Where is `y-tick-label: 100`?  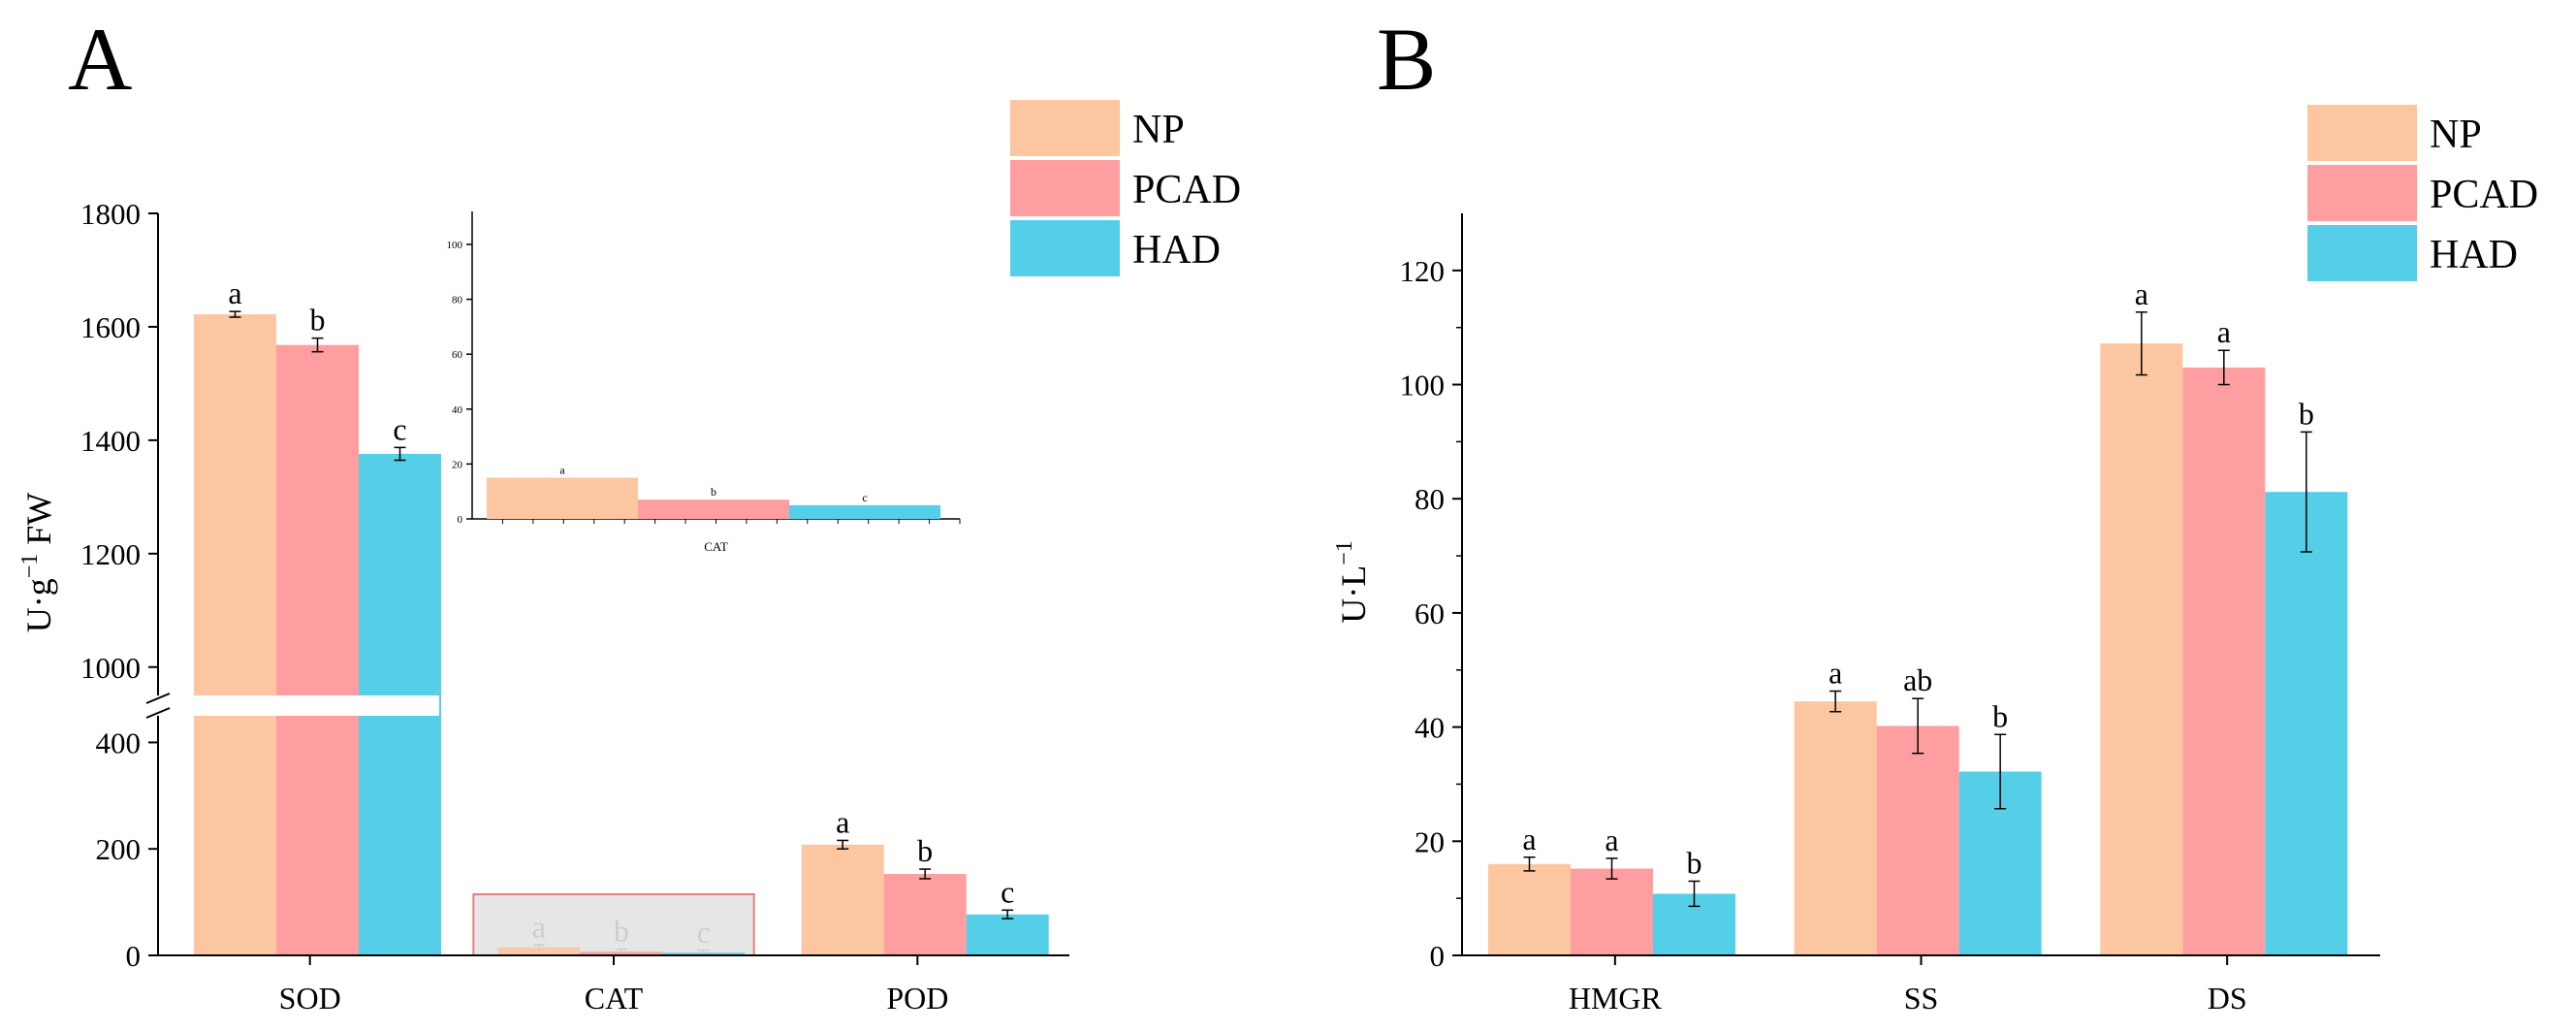 y-tick-label: 100 is located at coordinates (1423, 386).